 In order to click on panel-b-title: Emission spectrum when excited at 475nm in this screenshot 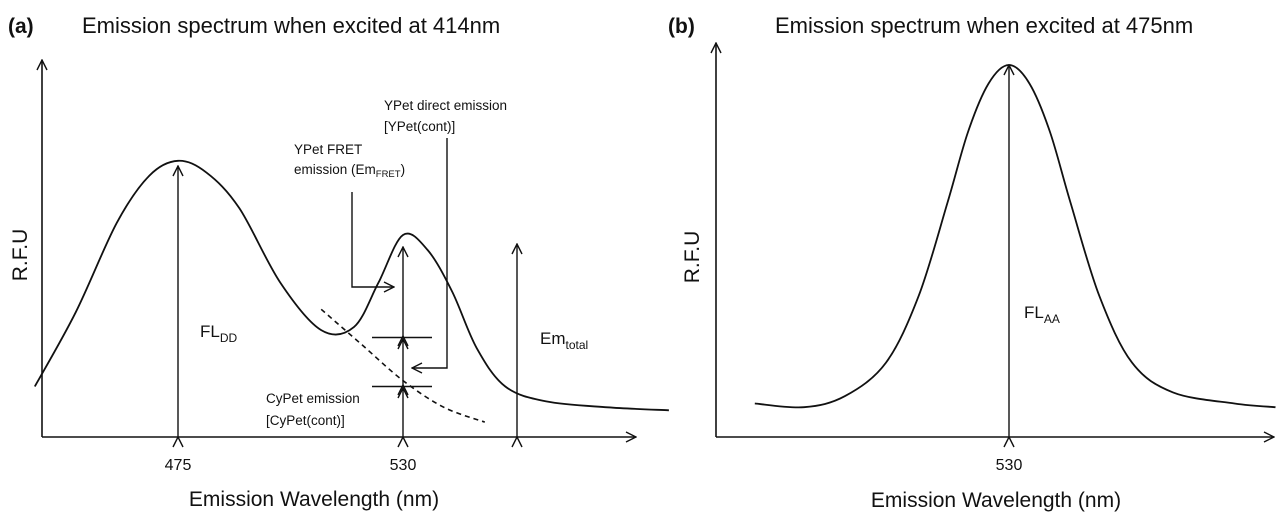, I will do `click(984, 25)`.